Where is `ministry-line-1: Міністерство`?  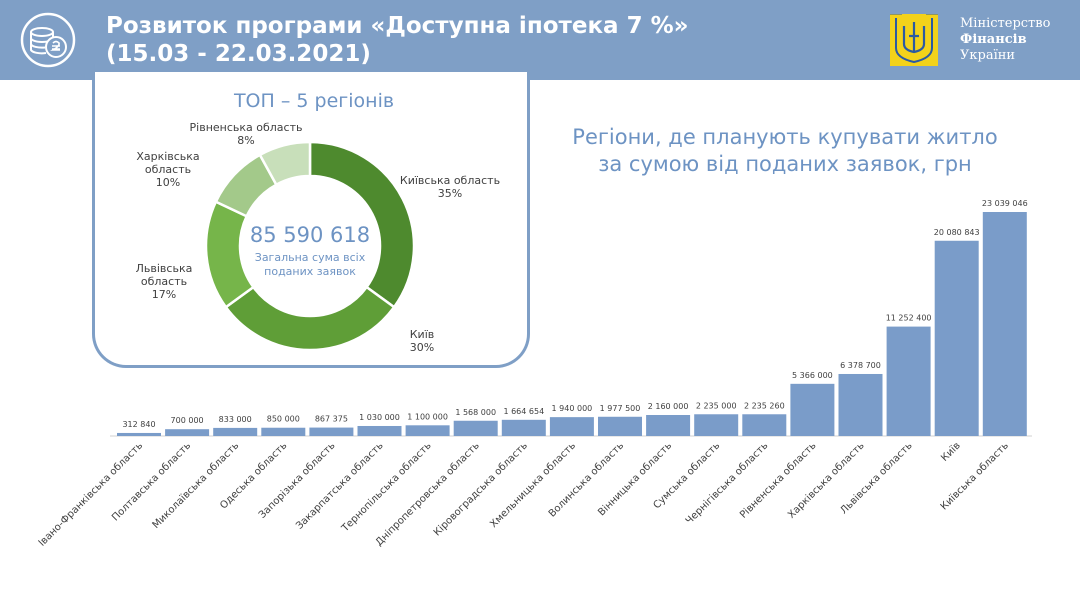
ministry-line-1: Міністерство is located at coordinates (1005, 23).